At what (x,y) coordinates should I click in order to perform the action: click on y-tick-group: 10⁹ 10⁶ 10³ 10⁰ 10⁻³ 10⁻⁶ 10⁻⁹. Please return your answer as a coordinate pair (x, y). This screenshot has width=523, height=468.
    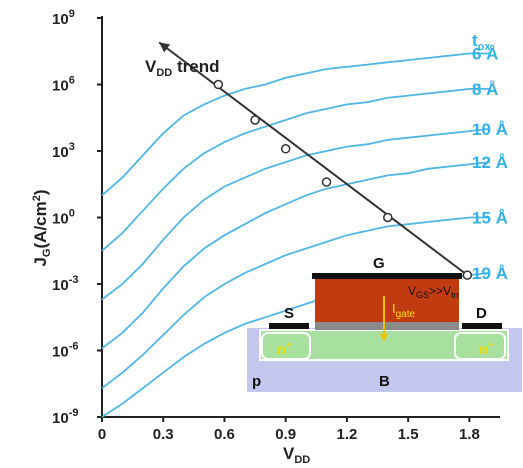
    Looking at the image, I should click on (77, 217).